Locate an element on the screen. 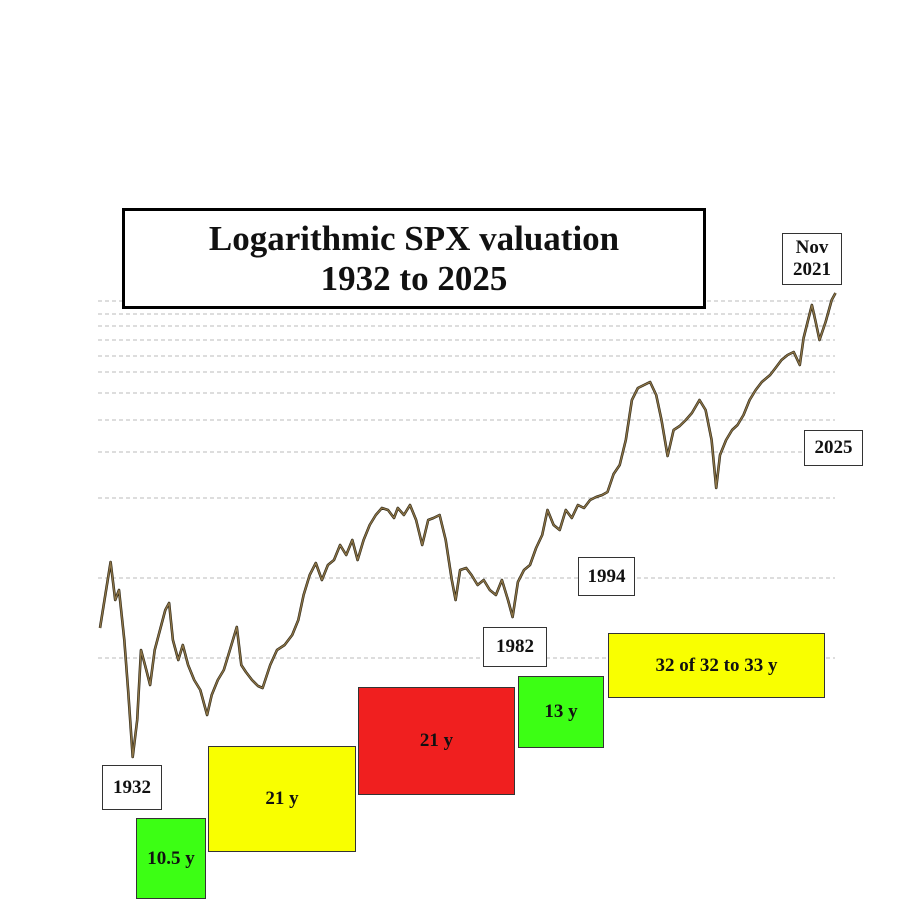  chart-subtitle: 1932 to 2025 is located at coordinates (414, 278).